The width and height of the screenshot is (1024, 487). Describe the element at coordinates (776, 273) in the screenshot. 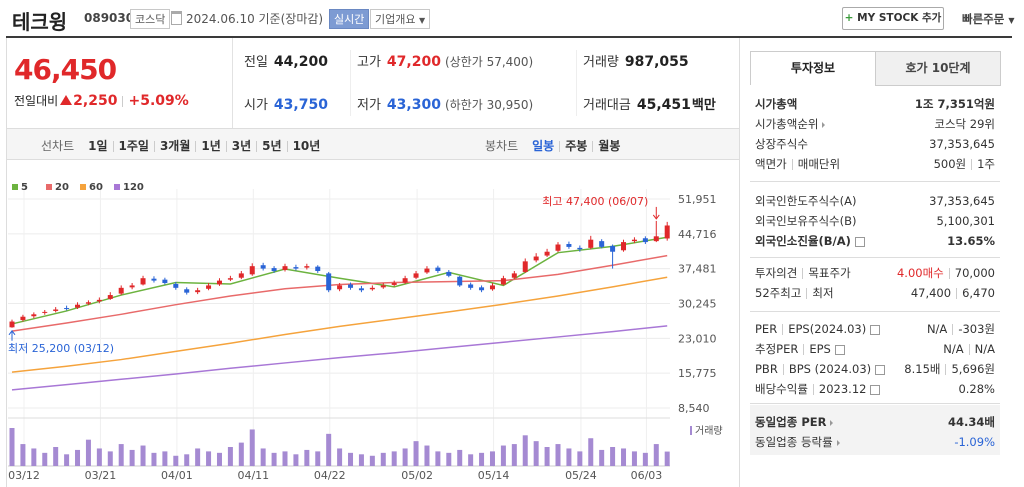

I see `row-label: 투자의견` at that location.